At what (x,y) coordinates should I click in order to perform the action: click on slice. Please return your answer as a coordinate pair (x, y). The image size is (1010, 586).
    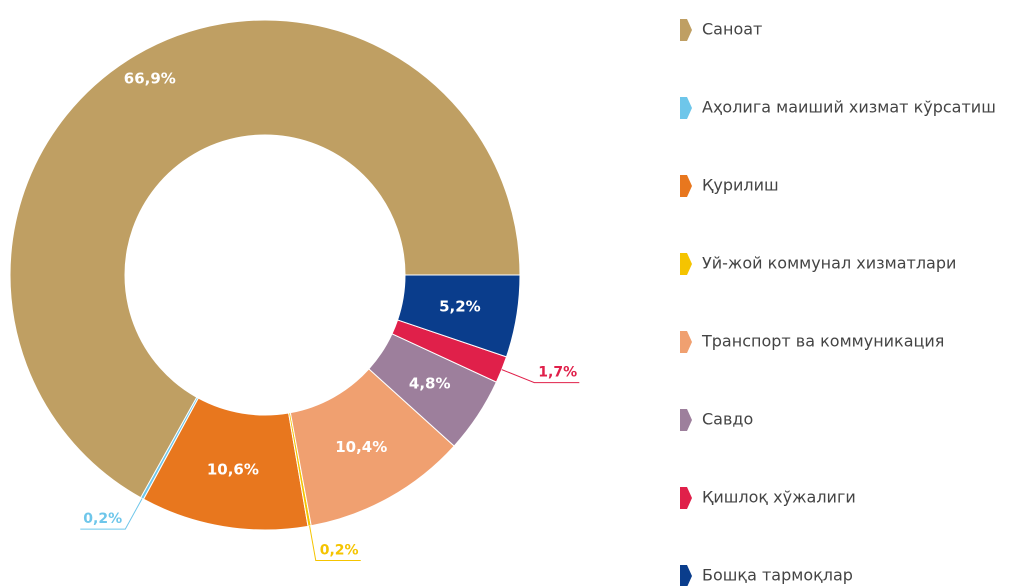
    Looking at the image, I should click on (458, 316).